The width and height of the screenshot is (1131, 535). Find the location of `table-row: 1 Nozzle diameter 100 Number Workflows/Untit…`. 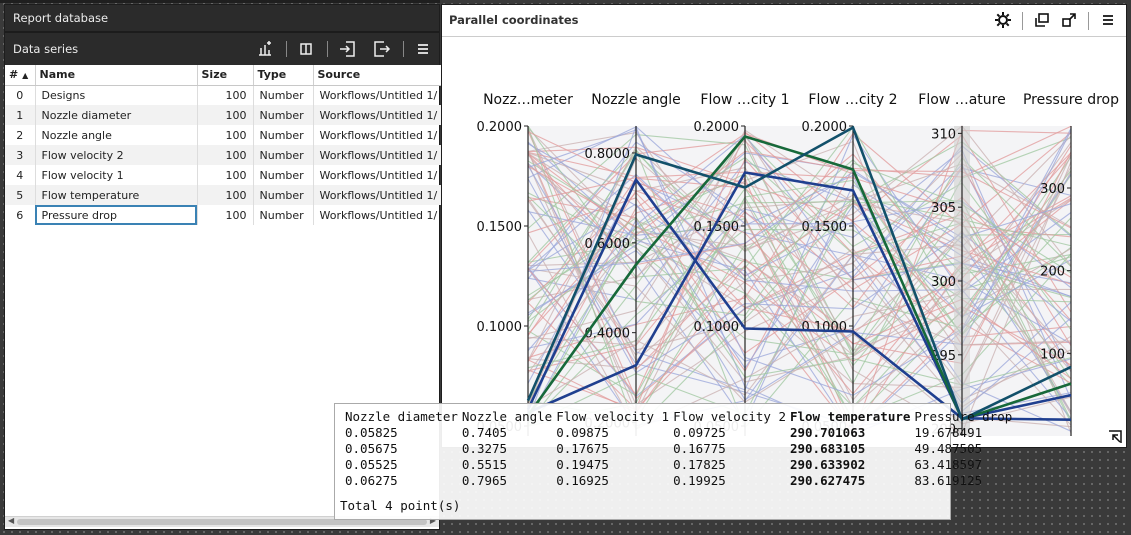

table-row: 1 Nozzle diameter 100 Number Workflows/Untit… is located at coordinates (223, 115).